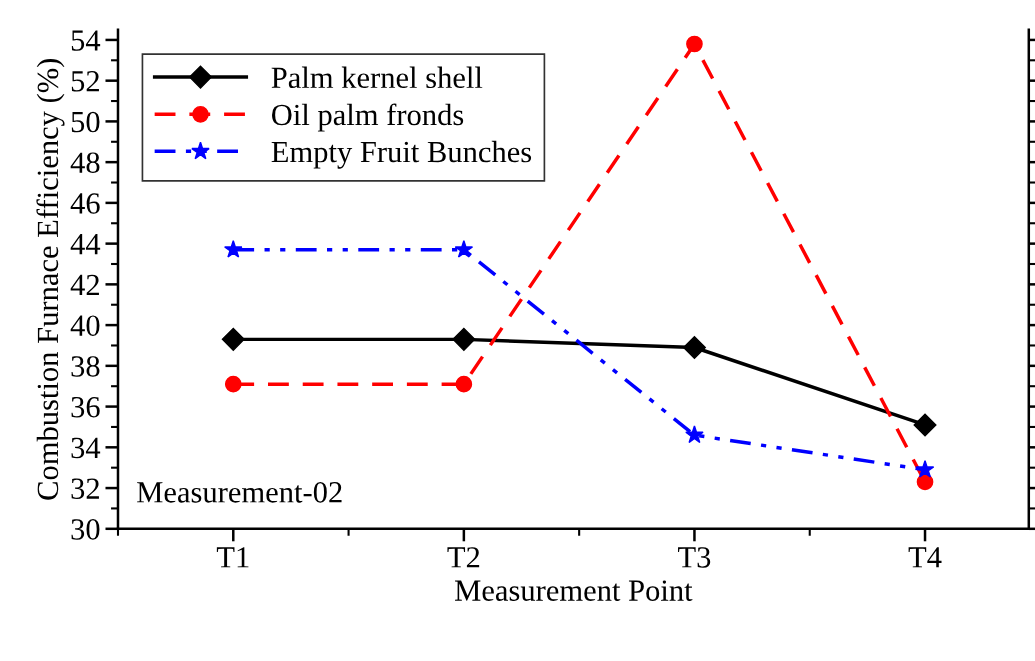 Image resolution: width=1035 pixels, height=661 pixels. What do you see at coordinates (85, 326) in the screenshot?
I see `y-tick-label: 40` at bounding box center [85, 326].